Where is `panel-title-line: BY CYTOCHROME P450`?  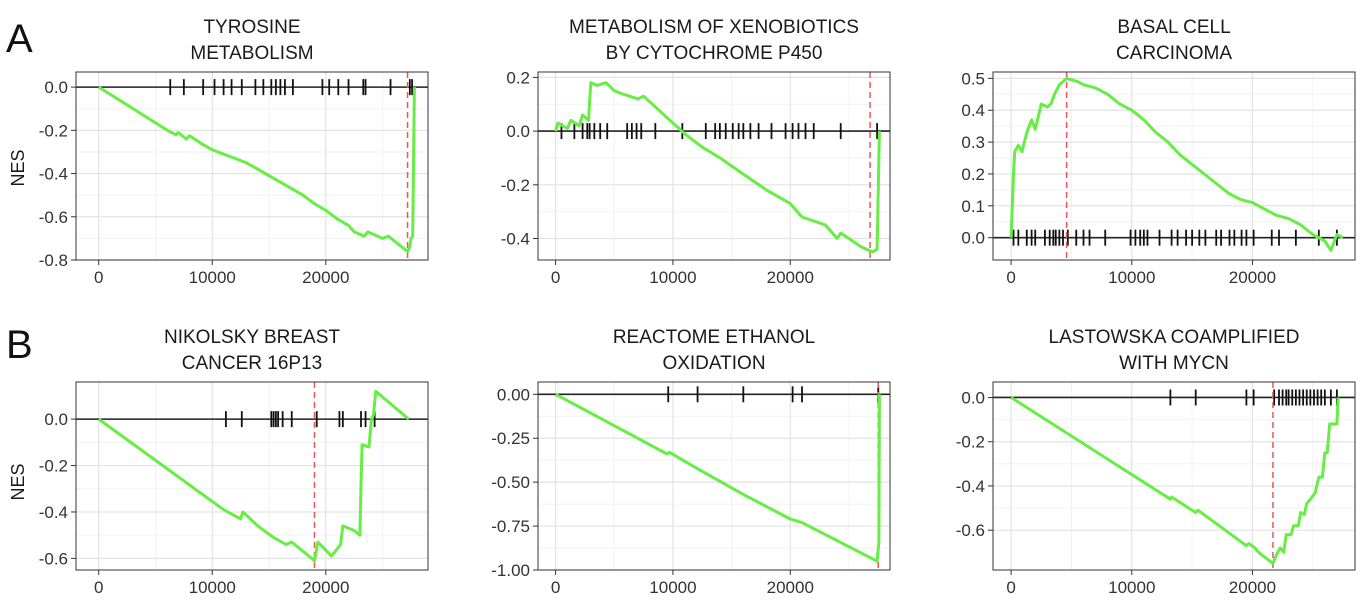
panel-title-line: BY CYTOCHROME P450 is located at coordinates (714, 53).